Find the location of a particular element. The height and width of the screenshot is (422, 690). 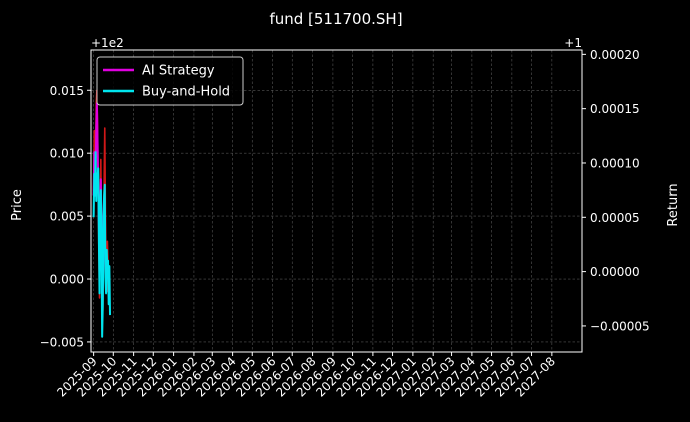

y-tick-label-right: 0.00010 is located at coordinates (615, 163).